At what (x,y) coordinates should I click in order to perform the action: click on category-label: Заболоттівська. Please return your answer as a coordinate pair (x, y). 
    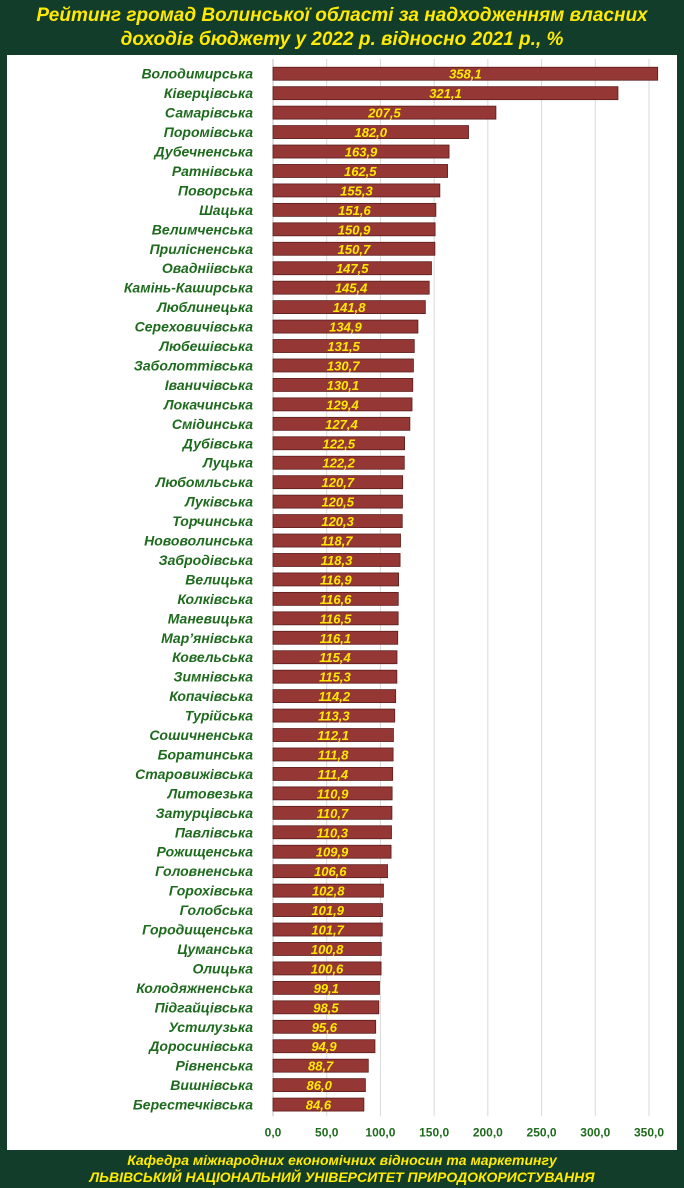
    Looking at the image, I should click on (193, 365).